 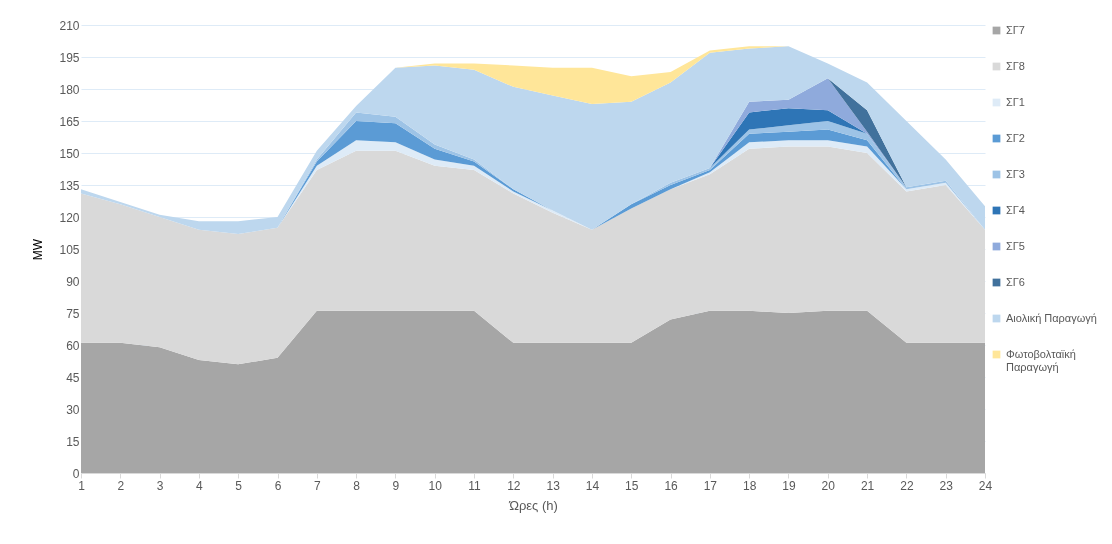 I want to click on x-tick-label: 10, so click(x=435, y=485).